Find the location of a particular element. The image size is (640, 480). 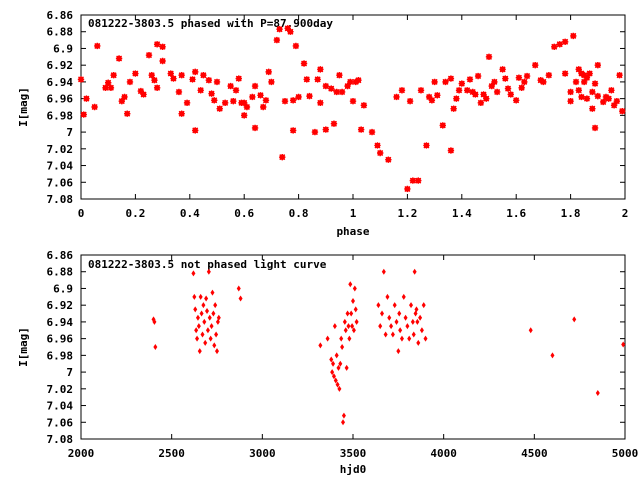

y-tick-label: 6.88 is located at coordinates (60, 272).